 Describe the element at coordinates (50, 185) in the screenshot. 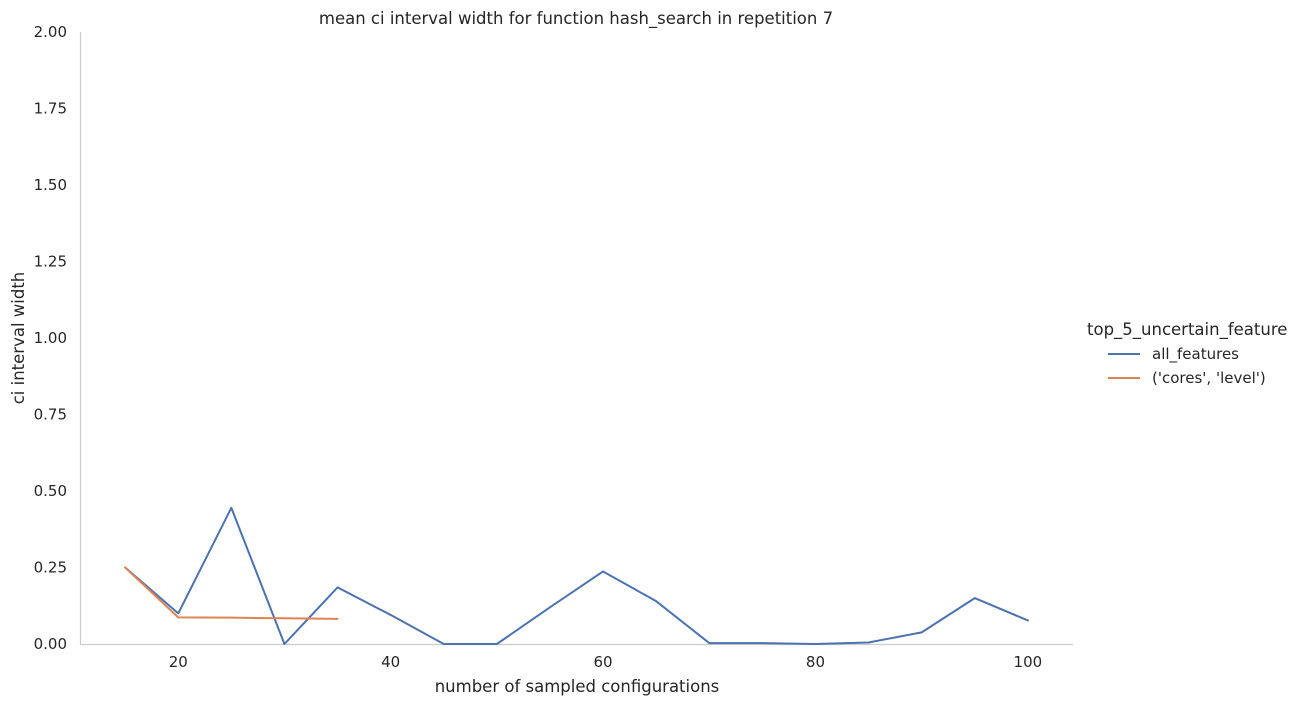

I see `y-tick-label: 1.50` at that location.